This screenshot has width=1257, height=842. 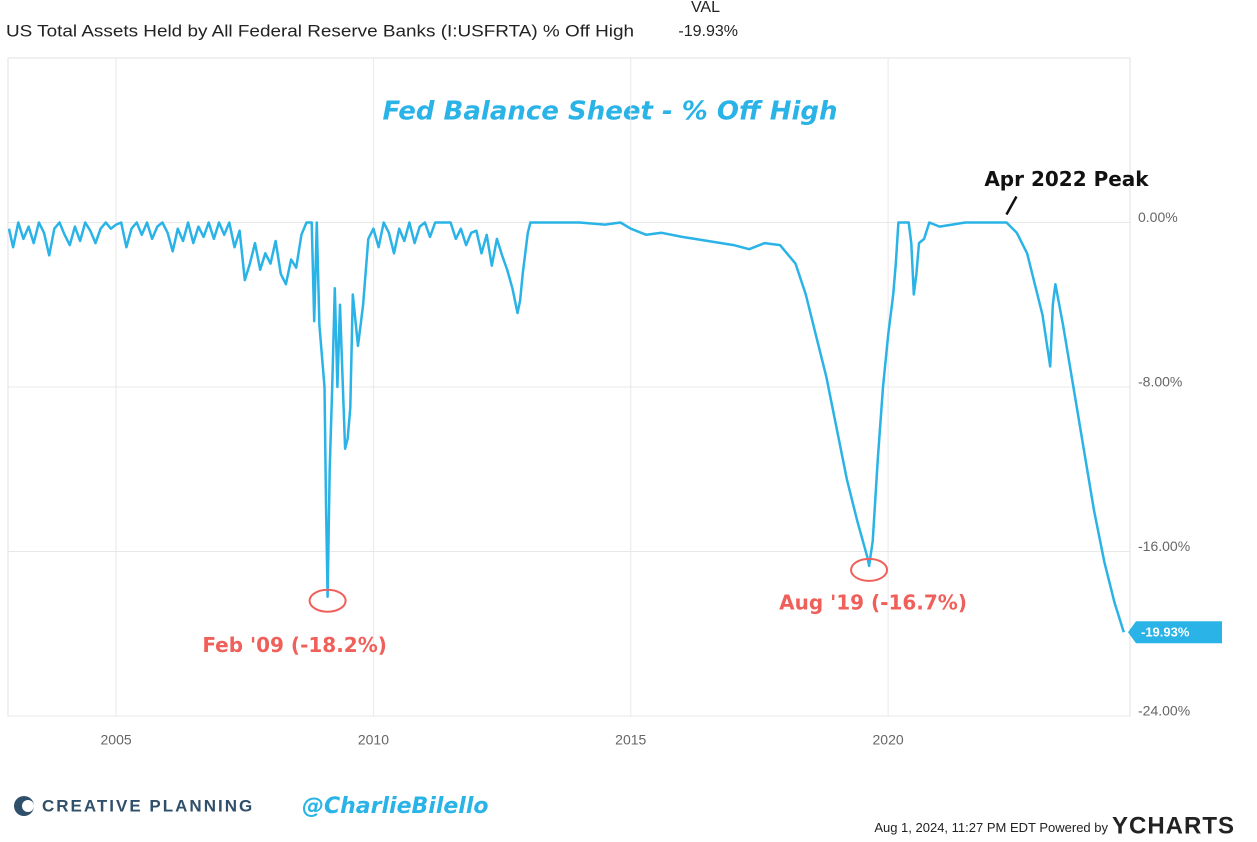 I want to click on brand: CREATIVE PLANNING, so click(x=148, y=805).